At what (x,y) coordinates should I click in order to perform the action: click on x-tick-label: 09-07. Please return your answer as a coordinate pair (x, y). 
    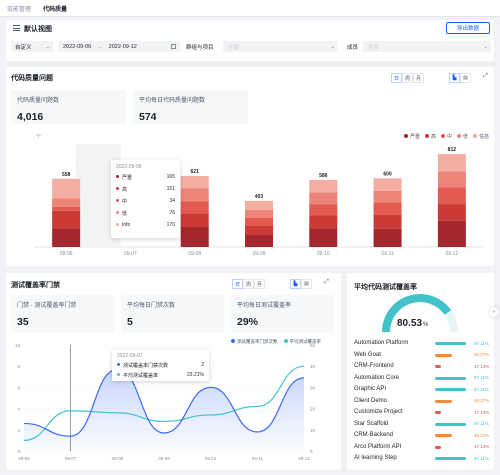
    Looking at the image, I should click on (130, 254).